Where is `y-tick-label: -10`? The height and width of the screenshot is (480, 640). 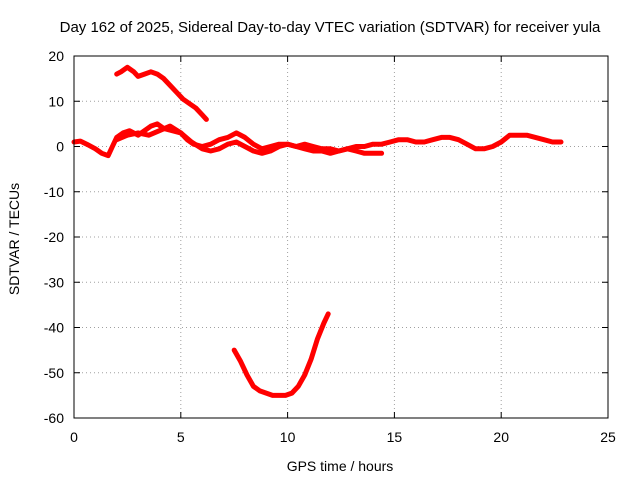 y-tick-label: -10 is located at coordinates (54, 192).